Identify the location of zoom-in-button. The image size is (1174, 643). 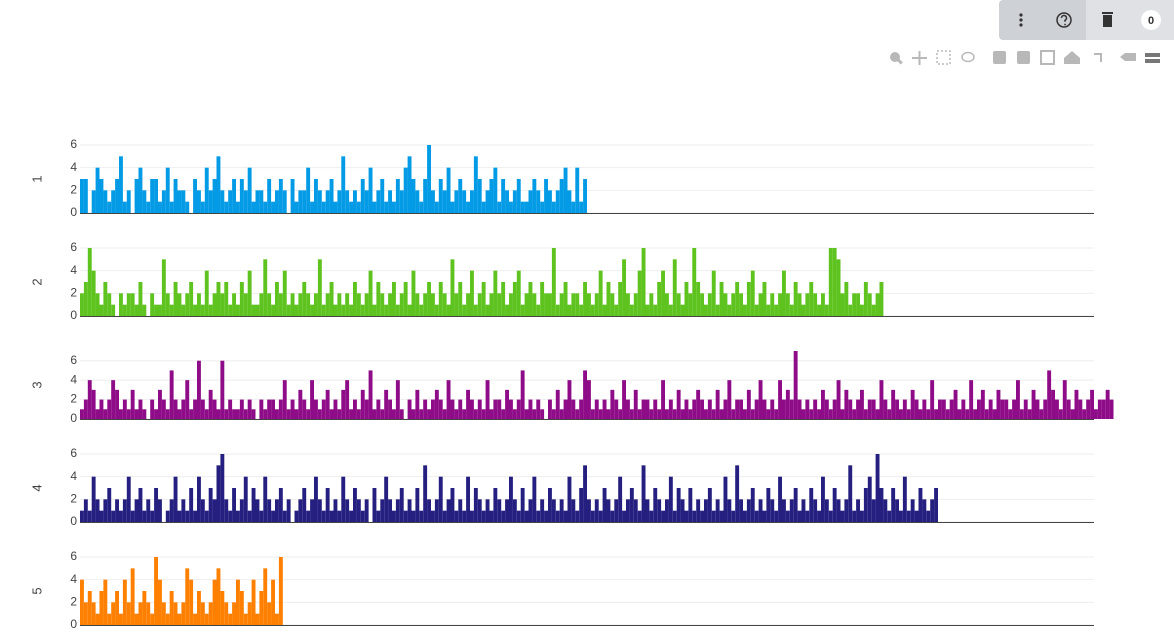
(999, 57).